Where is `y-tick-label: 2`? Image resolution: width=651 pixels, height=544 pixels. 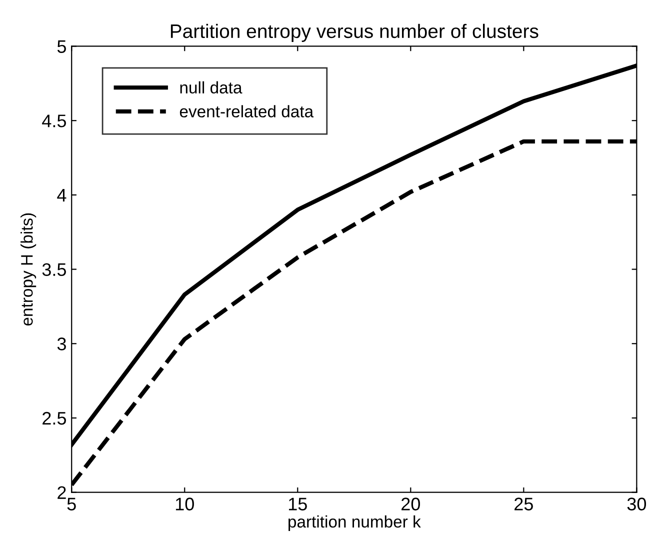
y-tick-label: 2 is located at coordinates (62, 492).